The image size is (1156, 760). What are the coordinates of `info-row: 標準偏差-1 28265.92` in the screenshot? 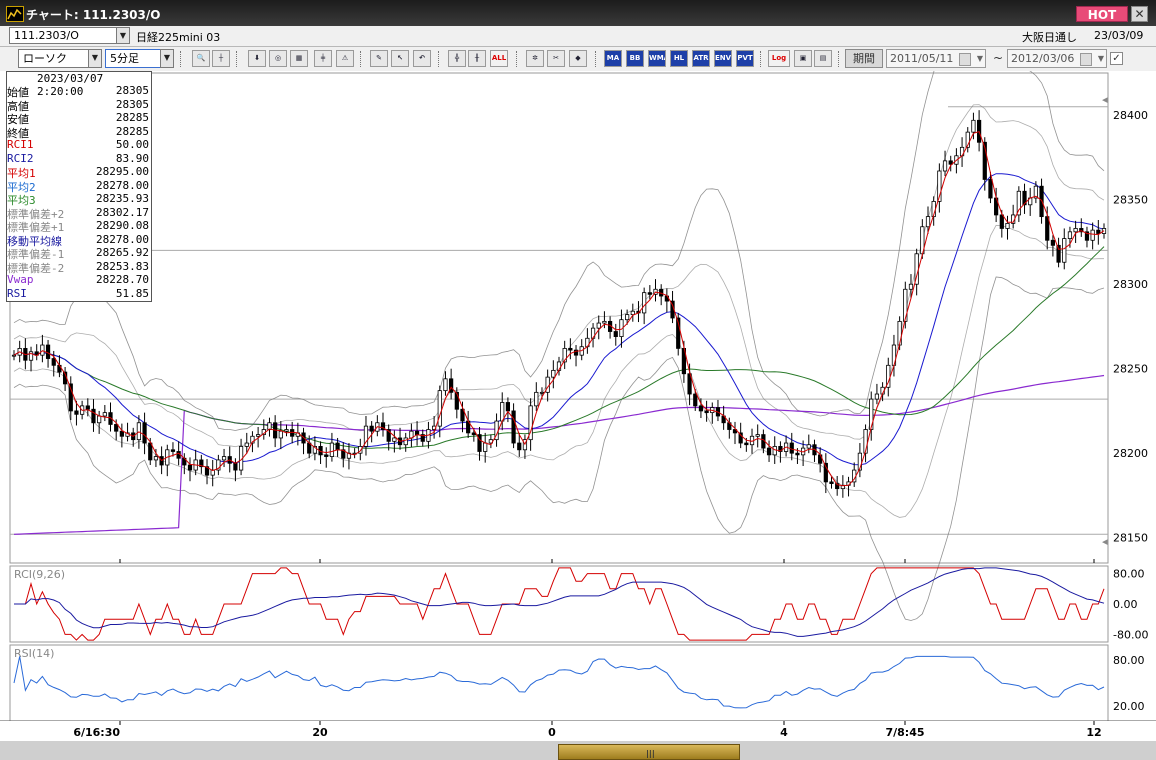 It's located at (79, 253).